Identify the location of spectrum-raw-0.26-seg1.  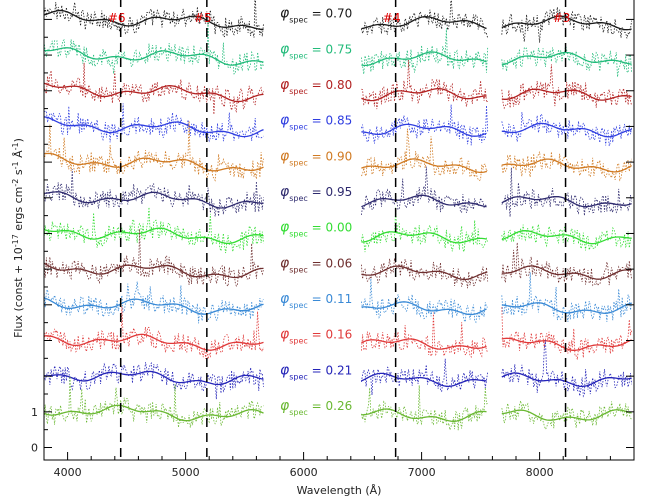
(424, 408).